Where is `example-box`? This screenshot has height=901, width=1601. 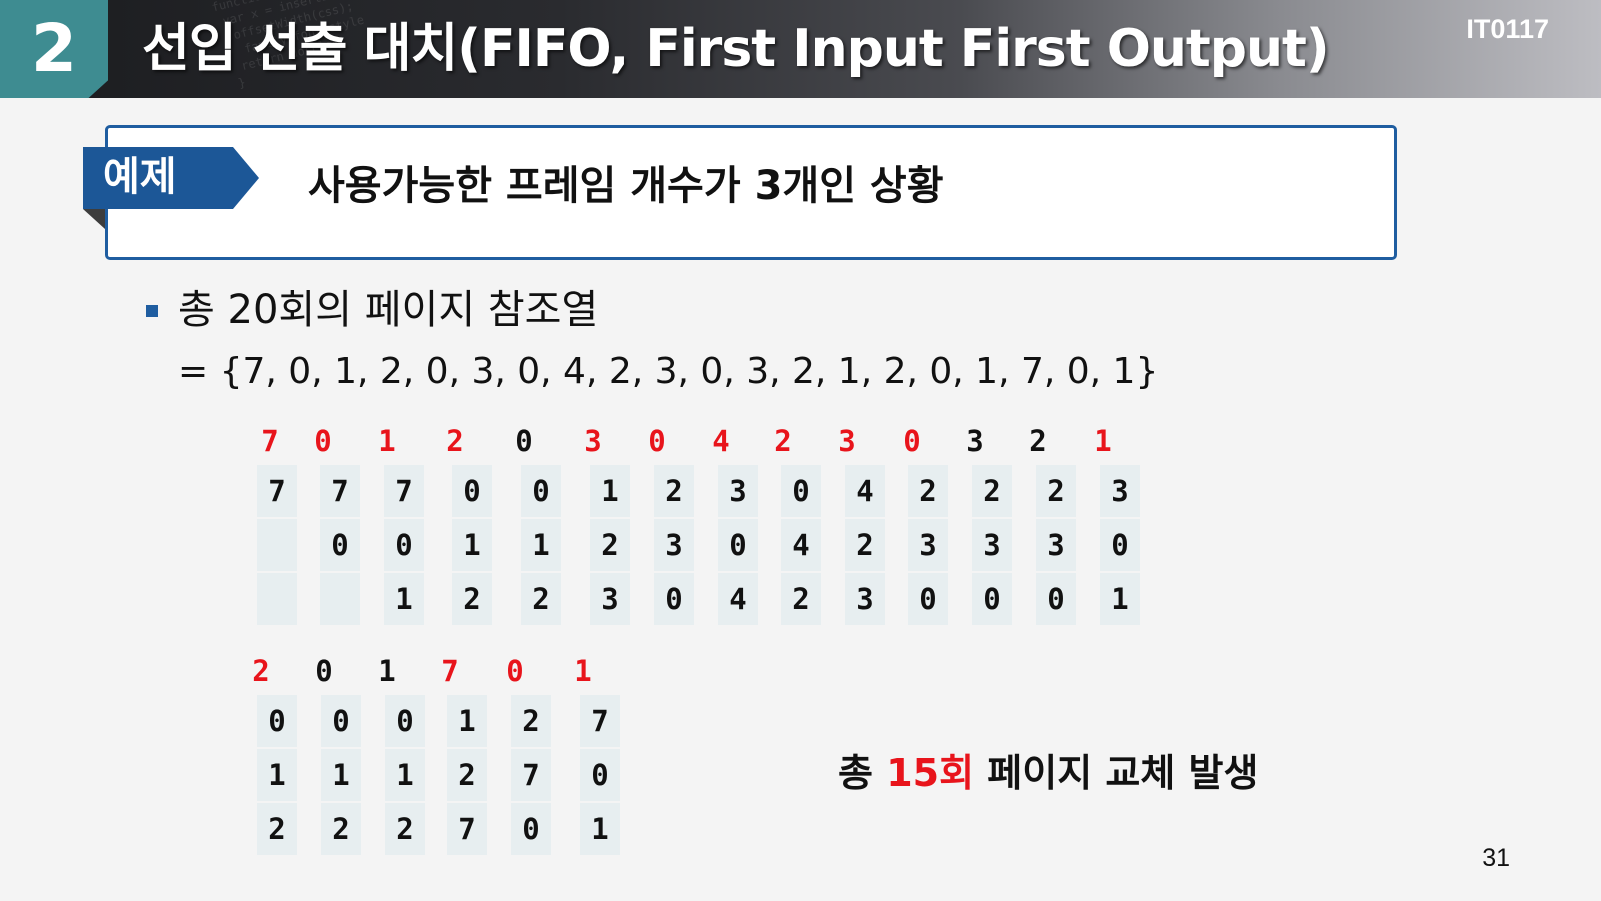 example-box is located at coordinates (751, 192).